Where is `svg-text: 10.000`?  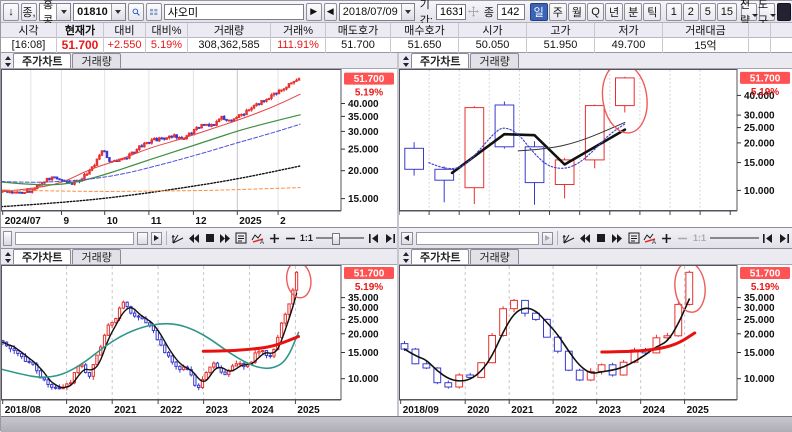
svg-text: 10.000 is located at coordinates (363, 379).